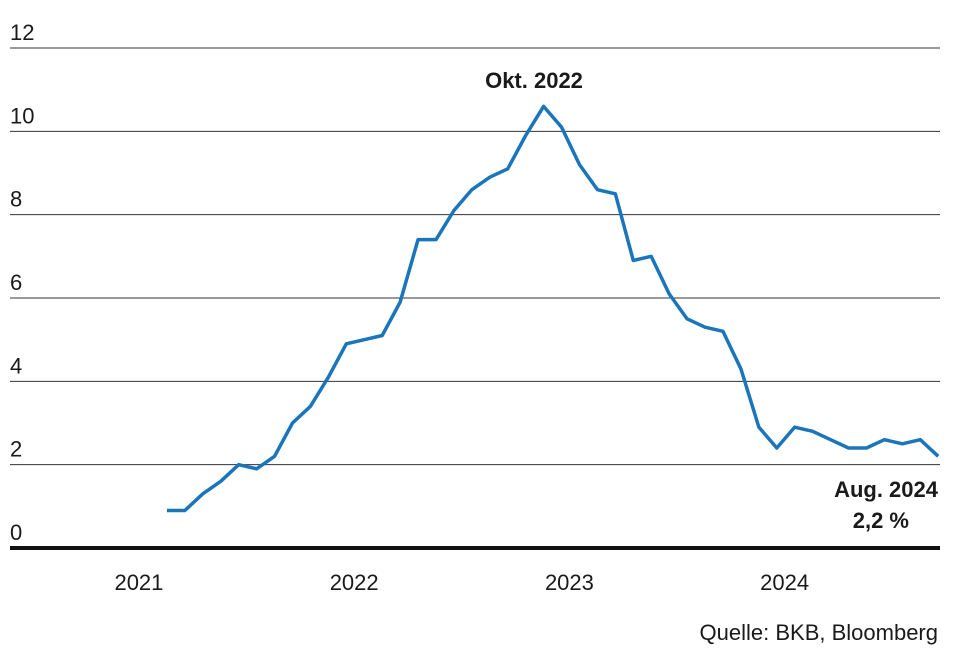  Describe the element at coordinates (16, 532) in the screenshot. I see `y-tick-label: 0` at that location.